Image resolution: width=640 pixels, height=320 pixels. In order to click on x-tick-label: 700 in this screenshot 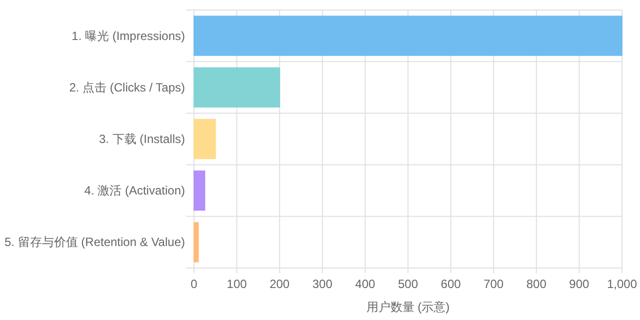, I will do `click(494, 284)`.